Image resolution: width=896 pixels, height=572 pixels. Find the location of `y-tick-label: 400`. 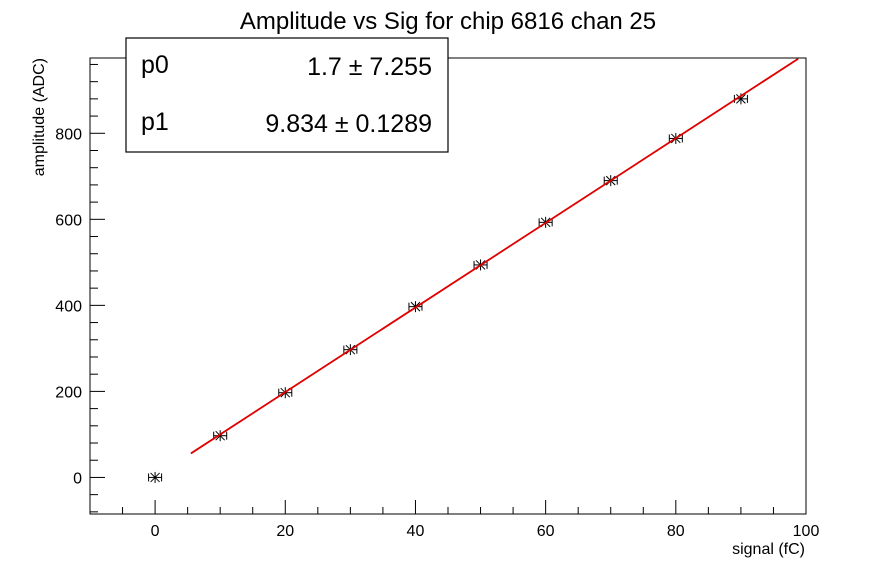

y-tick-label: 400 is located at coordinates (68, 306).